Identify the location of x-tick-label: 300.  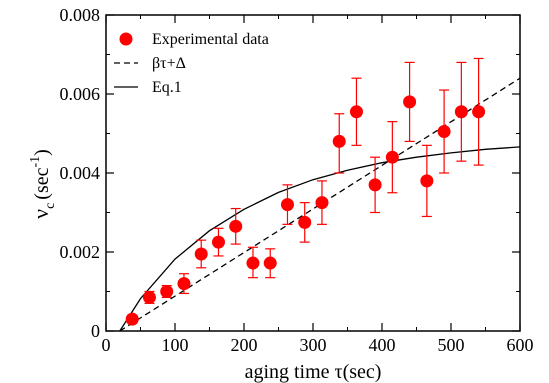
(313, 345).